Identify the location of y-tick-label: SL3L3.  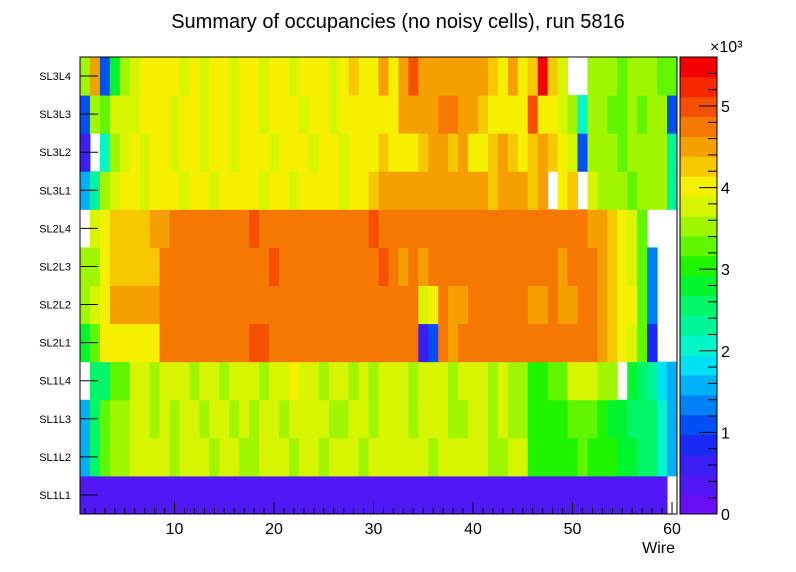
(55, 115).